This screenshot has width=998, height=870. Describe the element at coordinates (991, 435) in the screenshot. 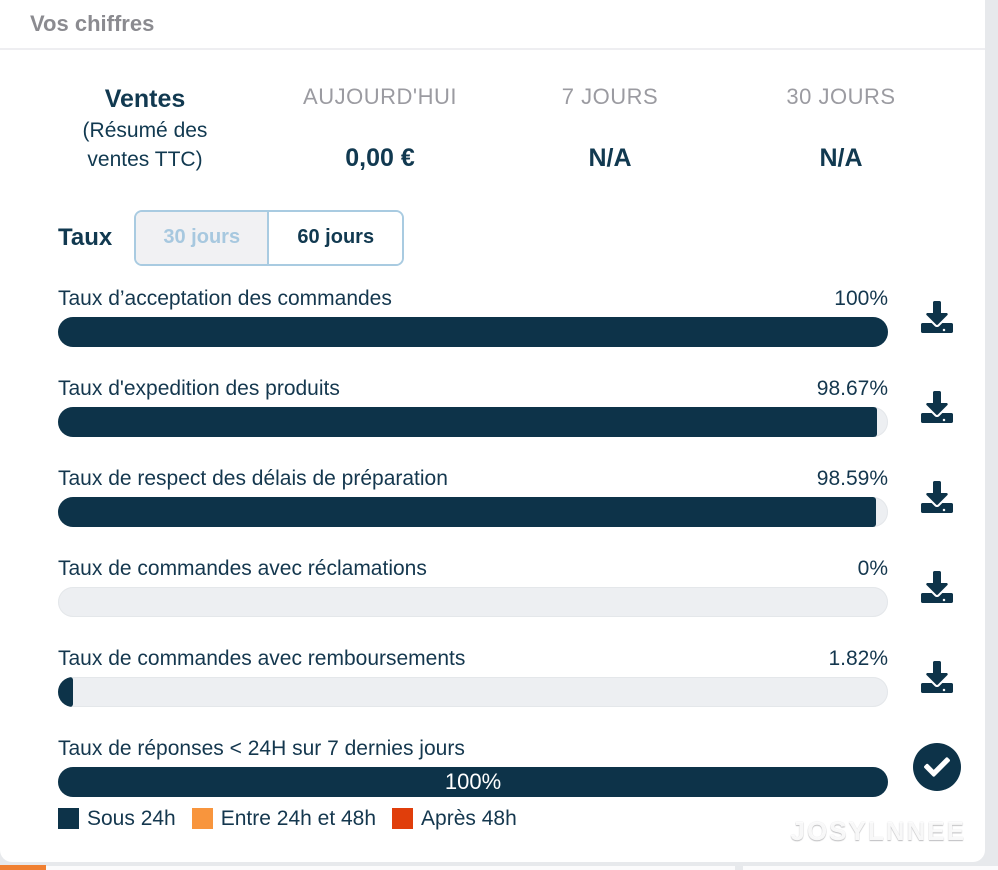

I see `page-gutter` at that location.